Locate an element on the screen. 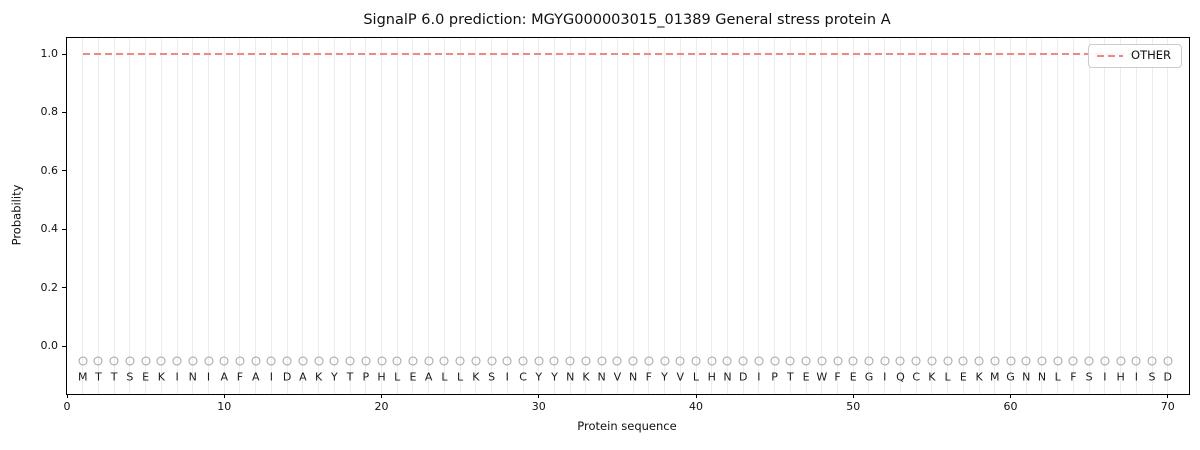 The width and height of the screenshot is (1200, 450). residue-letter: A is located at coordinates (224, 377).